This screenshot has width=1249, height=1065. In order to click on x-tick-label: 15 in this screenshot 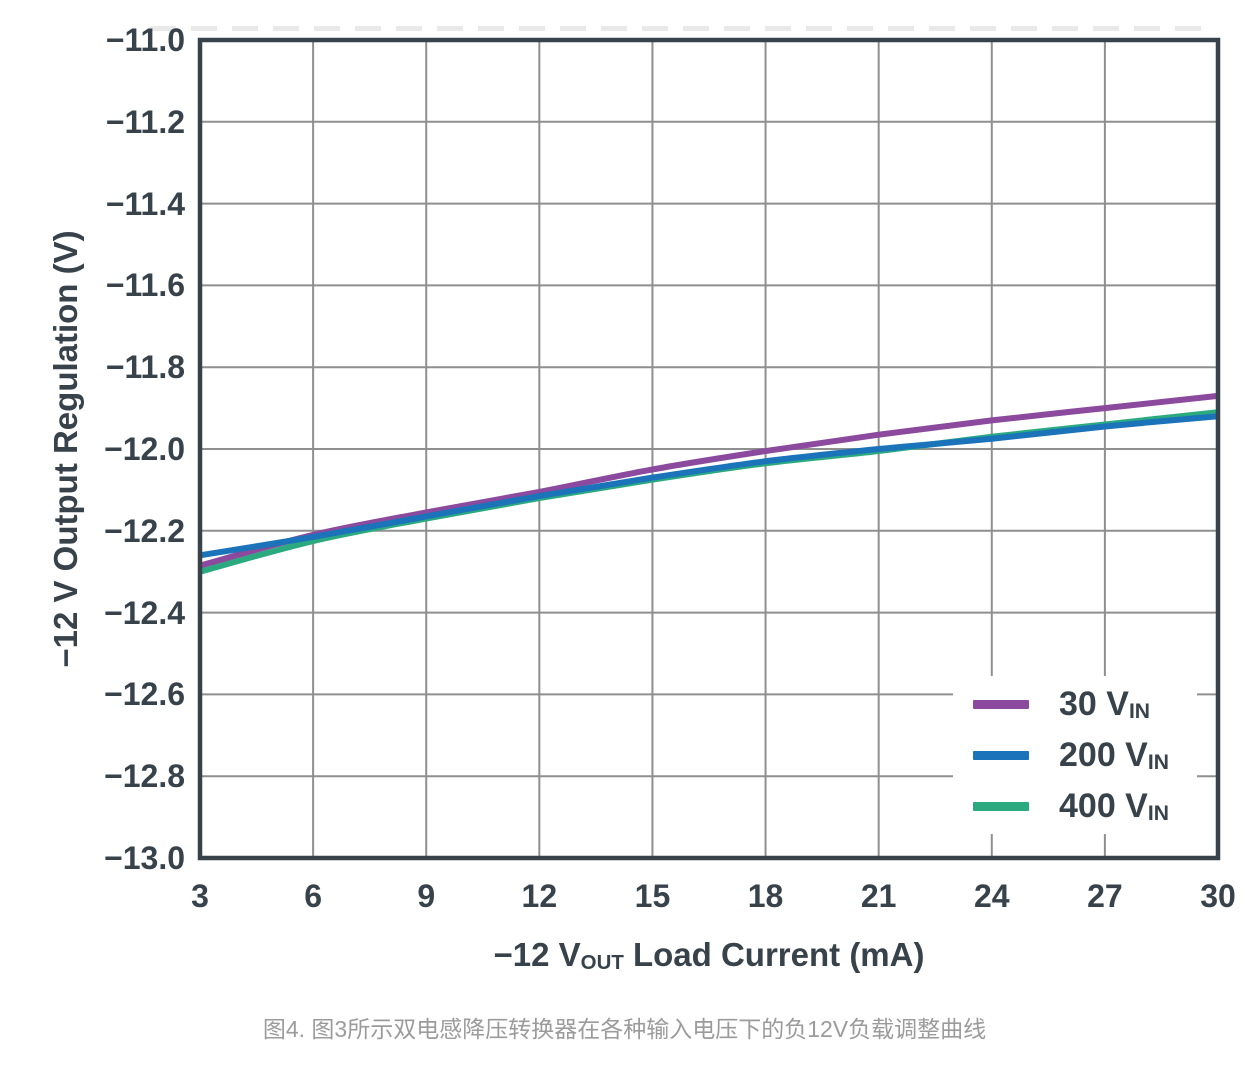, I will do `click(652, 896)`.